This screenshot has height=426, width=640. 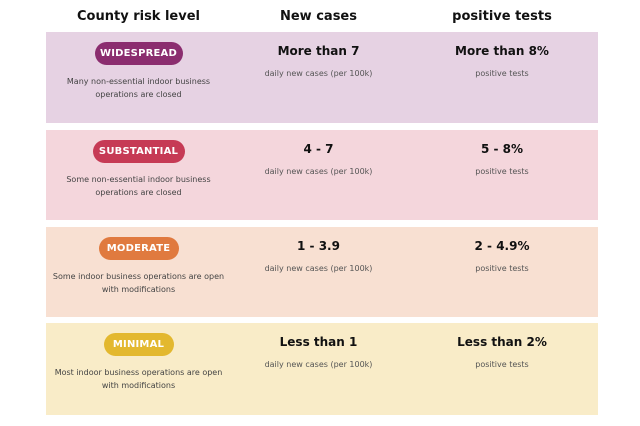 What do you see at coordinates (318, 51) in the screenshot?
I see `new-cases-value: More than 7` at bounding box center [318, 51].